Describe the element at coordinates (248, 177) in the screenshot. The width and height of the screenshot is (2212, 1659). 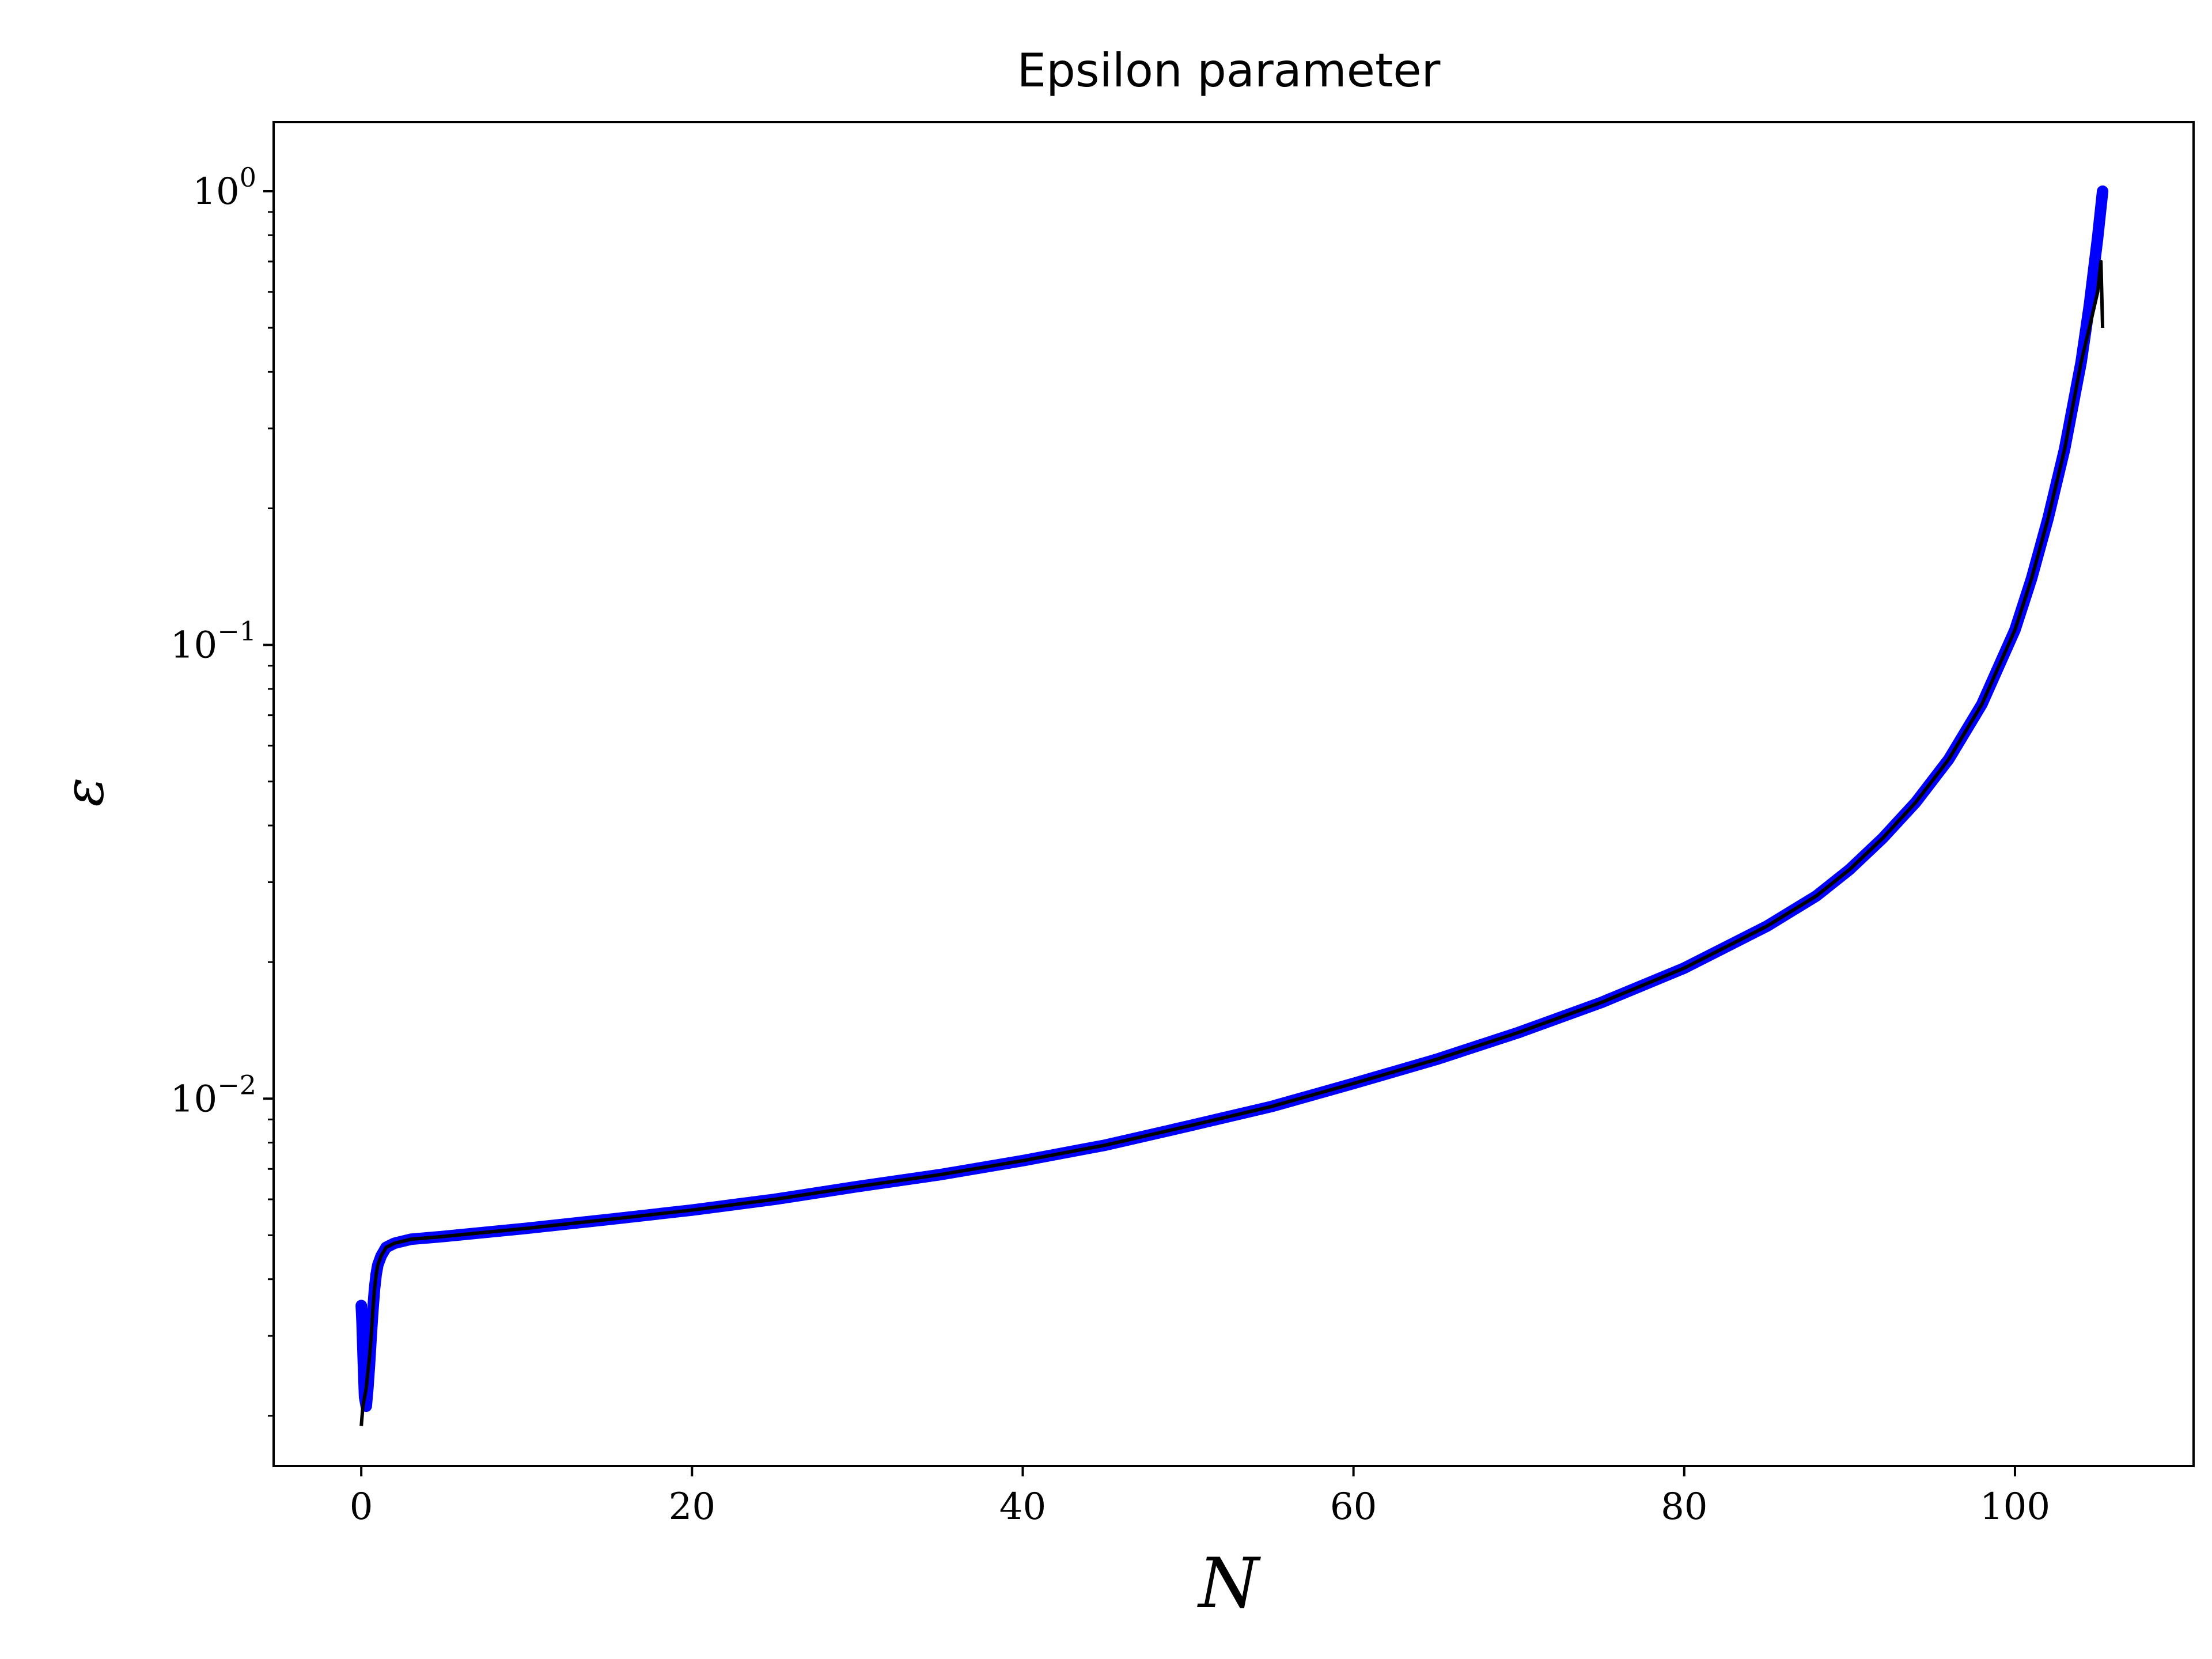
I see `y-tick-exponent: 0` at that location.